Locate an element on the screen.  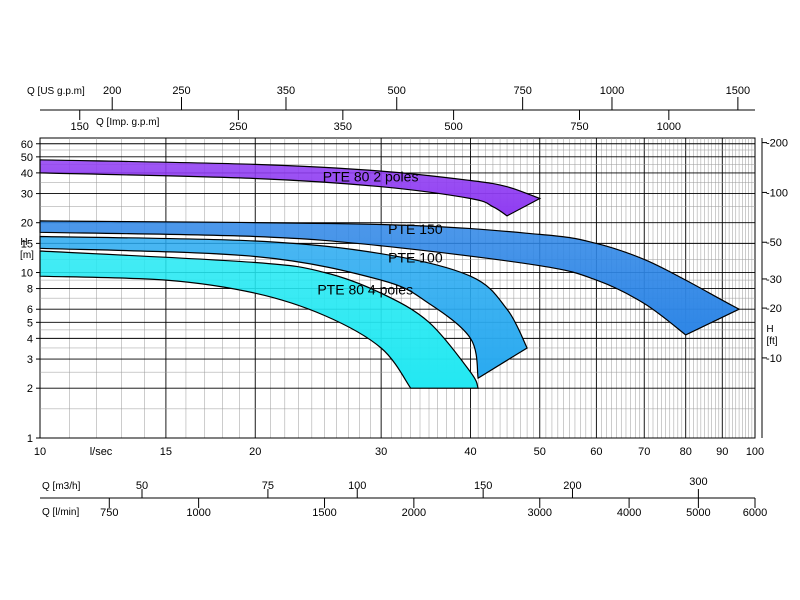
lmin-tick-label: 1500 is located at coordinates (324, 513).